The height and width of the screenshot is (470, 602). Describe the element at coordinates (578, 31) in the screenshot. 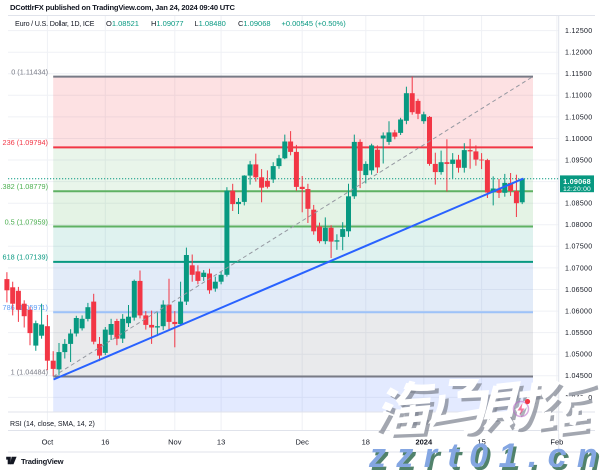

I see `svg-text: 1.12500` at that location.